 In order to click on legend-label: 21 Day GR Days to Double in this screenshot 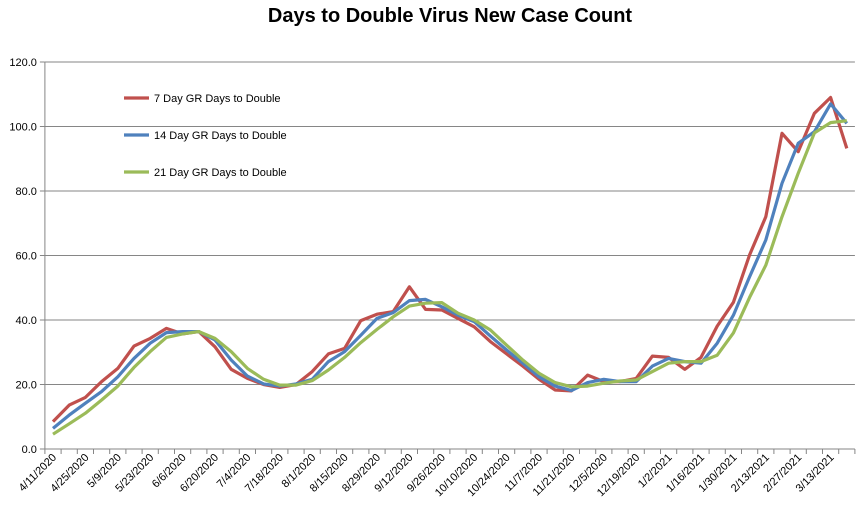, I will do `click(220, 173)`.